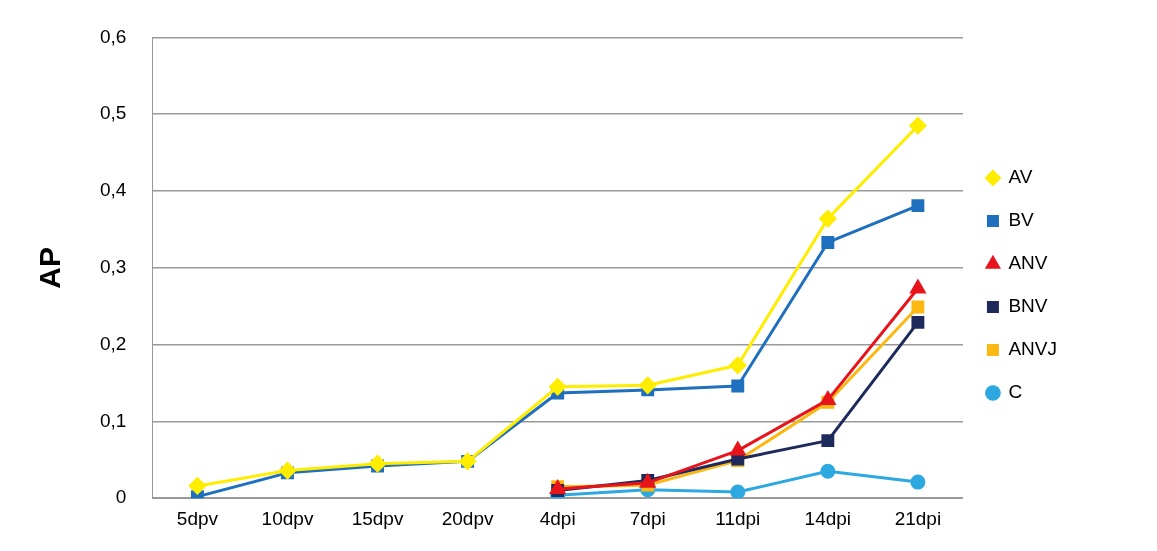 Image resolution: width=1157 pixels, height=551 pixels. What do you see at coordinates (113, 420) in the screenshot?
I see `y-tick-label: 0,1` at bounding box center [113, 420].